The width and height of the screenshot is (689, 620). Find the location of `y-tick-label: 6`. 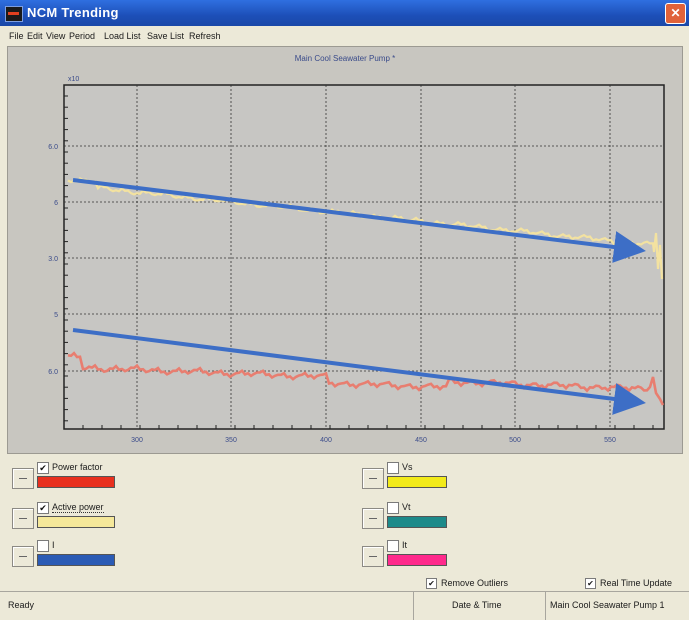

y-tick-label: 6 is located at coordinates (56, 203).